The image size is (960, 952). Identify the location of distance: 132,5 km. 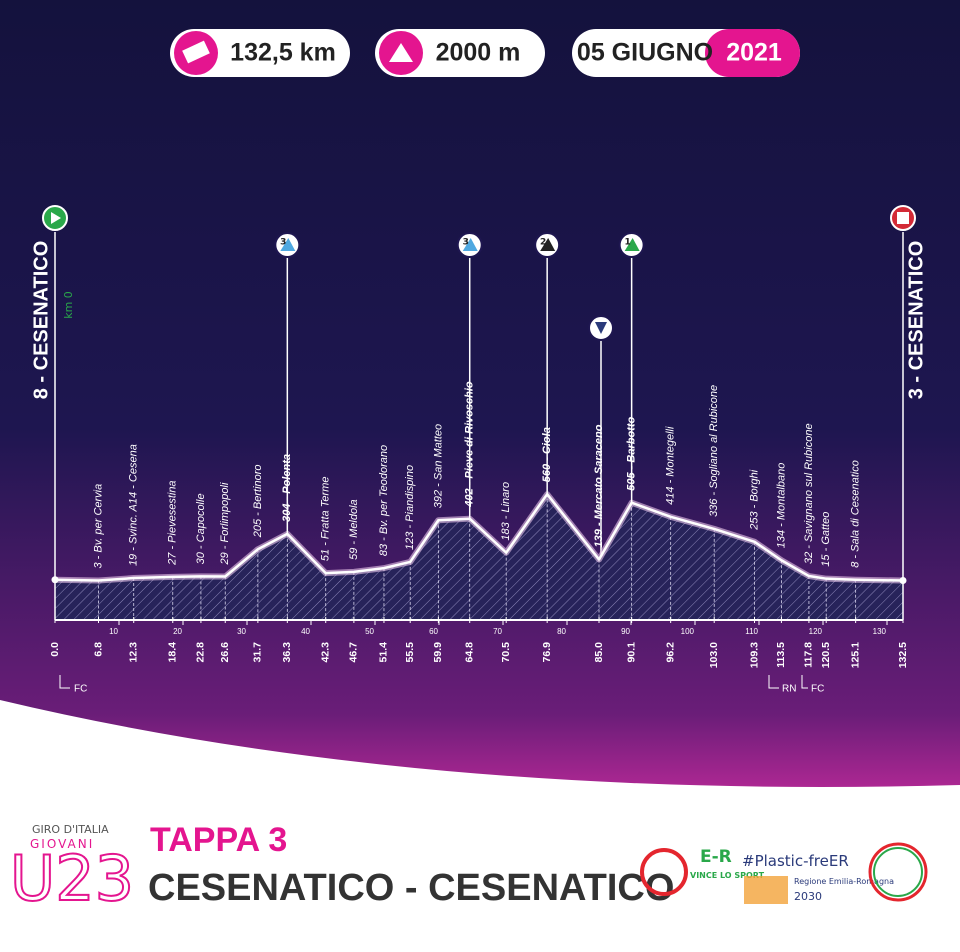
(283, 53).